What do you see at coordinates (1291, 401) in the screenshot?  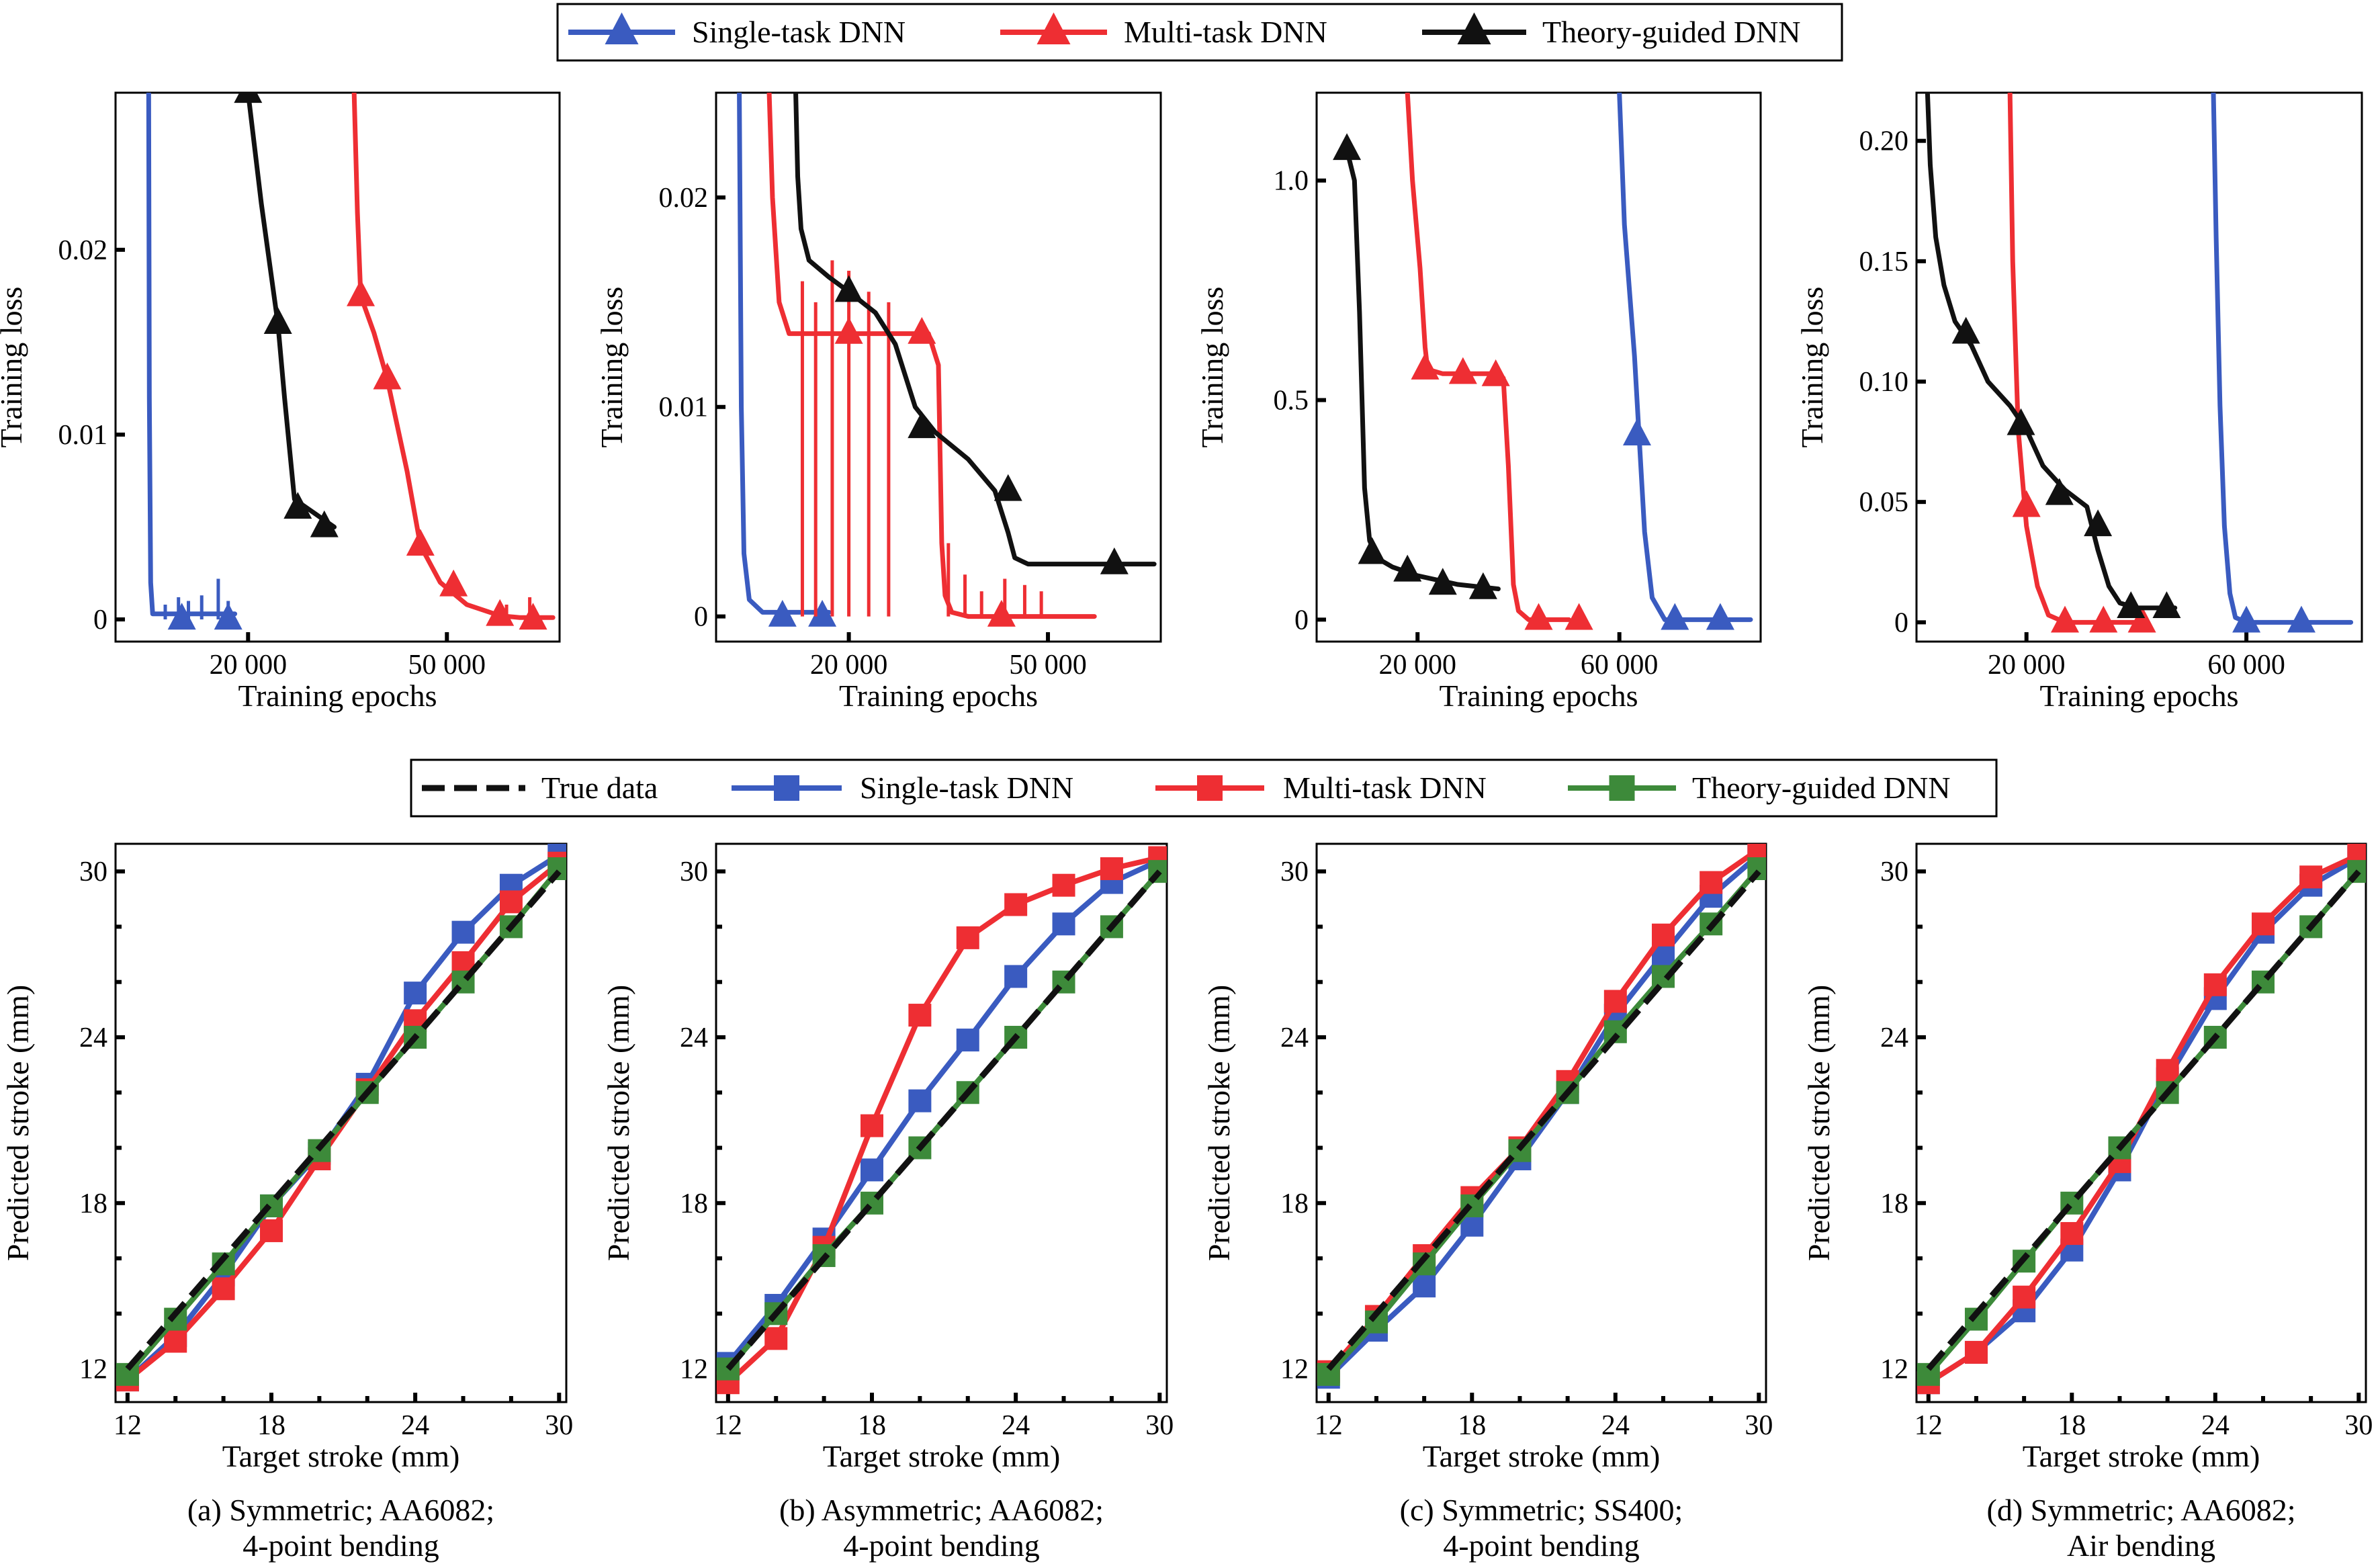 I see `y-tick-label: 0.5` at bounding box center [1291, 401].